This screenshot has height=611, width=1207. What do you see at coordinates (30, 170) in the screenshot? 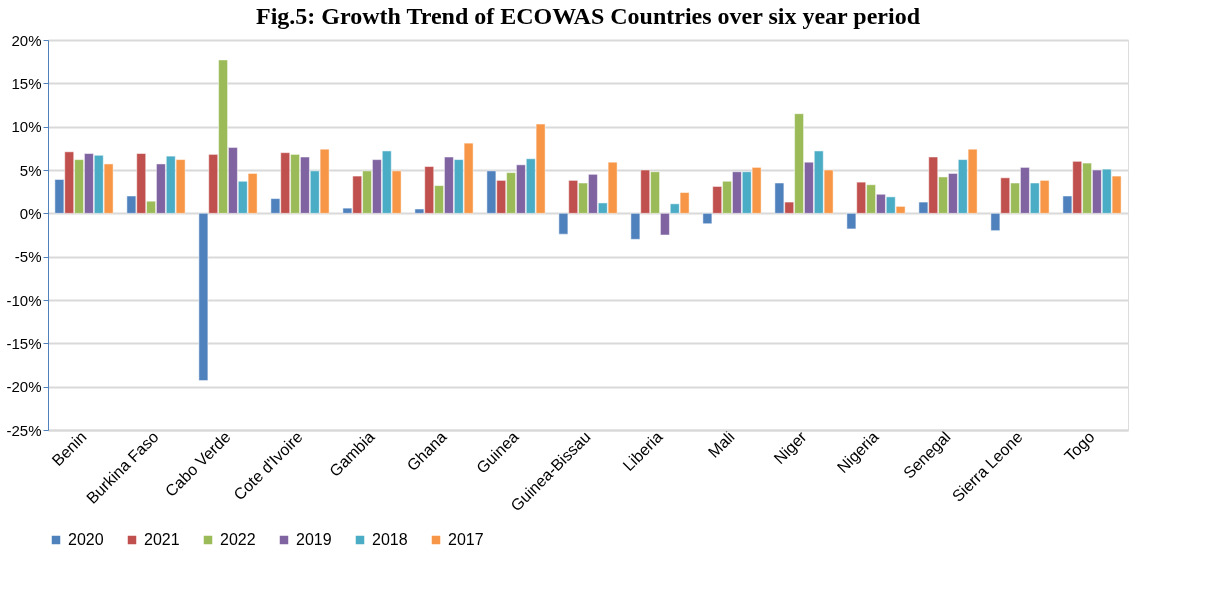
I see `y-tick-label: 5%` at bounding box center [30, 170].